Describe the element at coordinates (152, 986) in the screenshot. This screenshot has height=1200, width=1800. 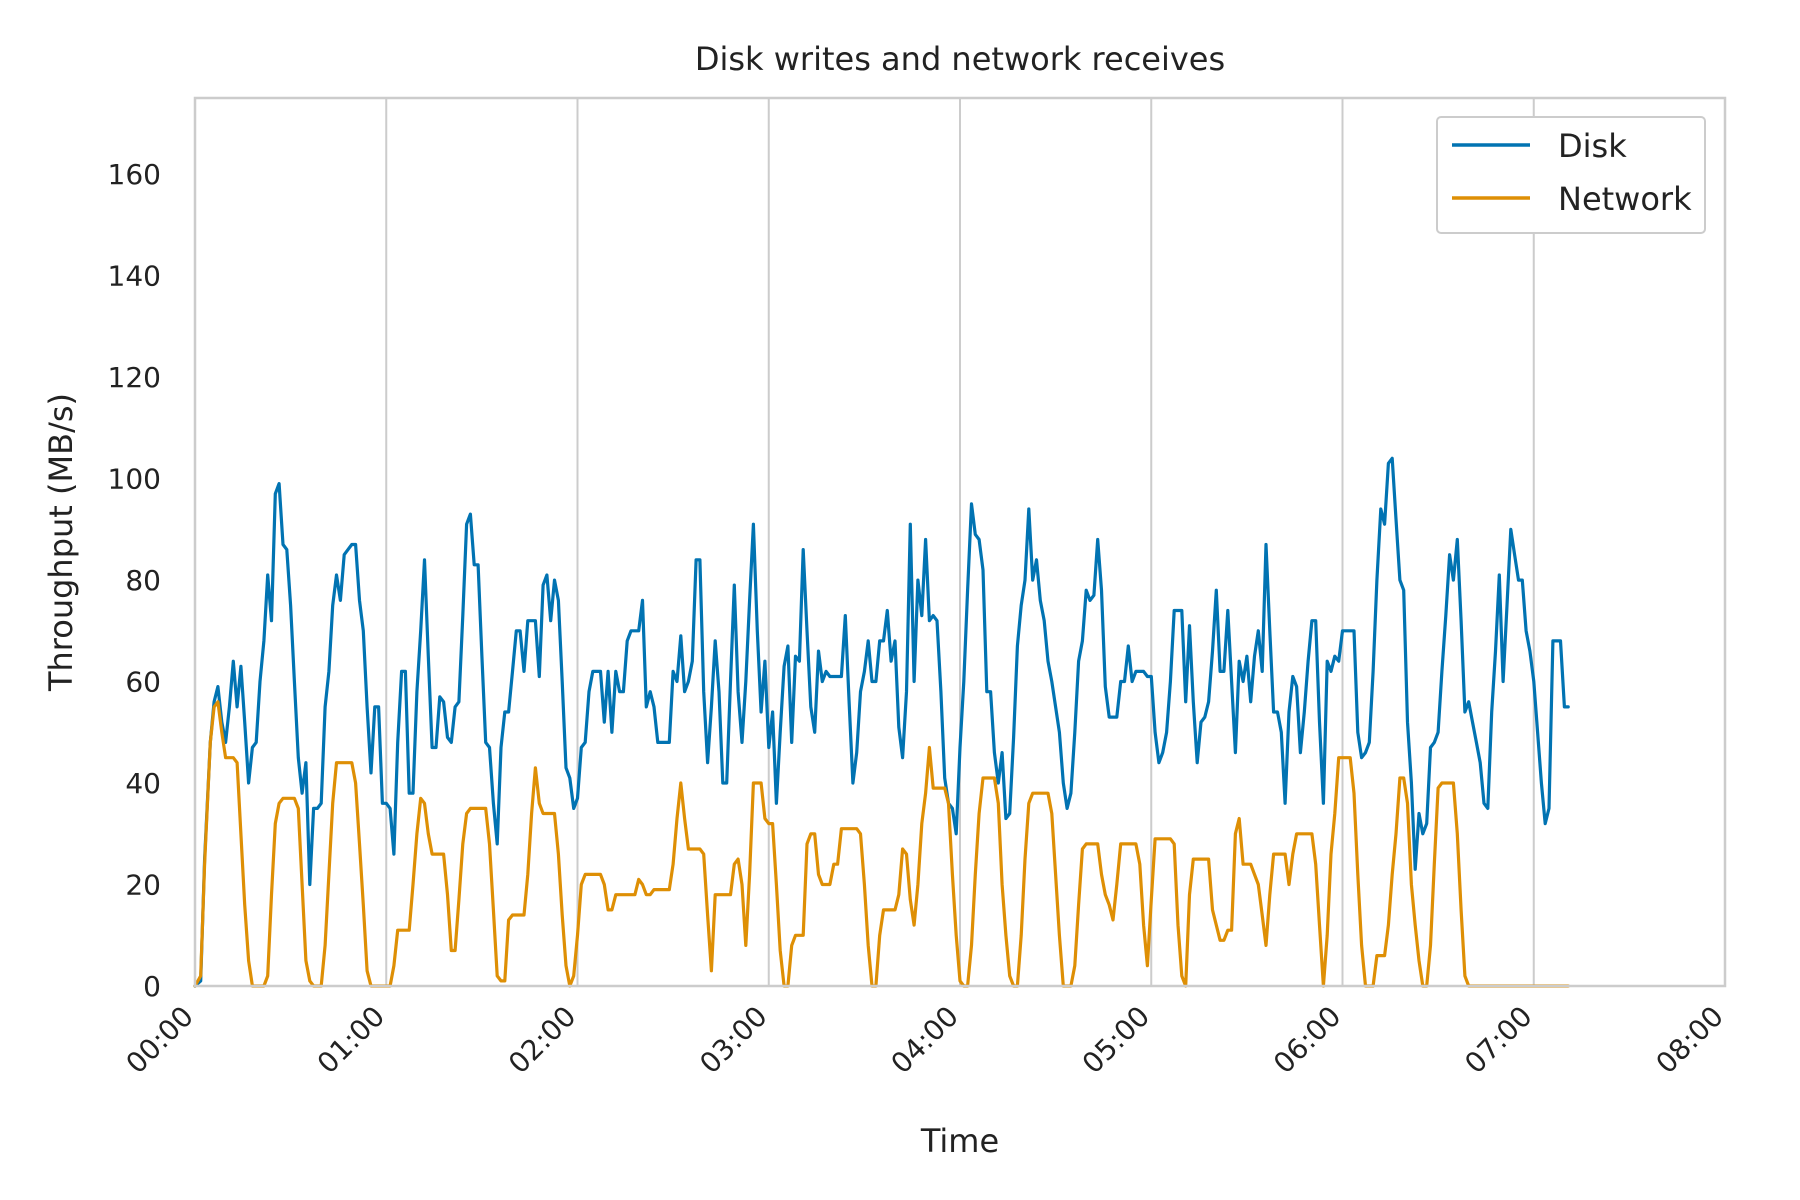
I see `y-tick-label: 0` at that location.